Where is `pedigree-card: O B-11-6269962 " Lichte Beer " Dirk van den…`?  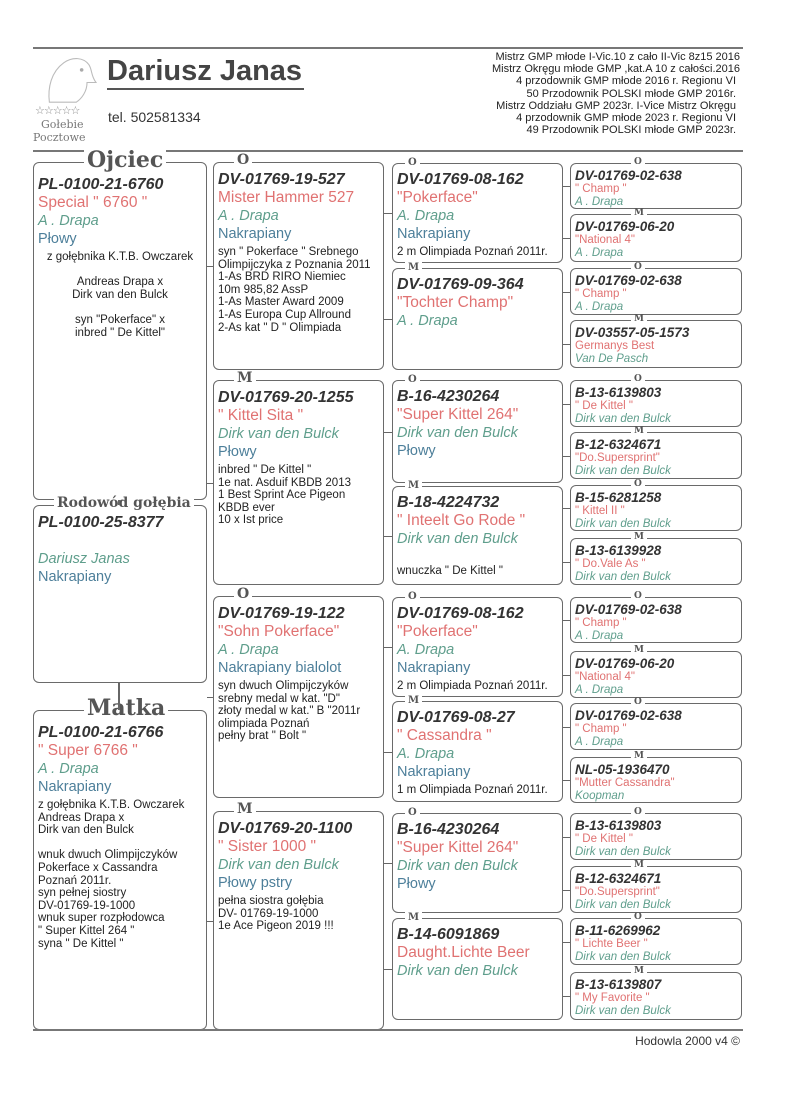 pedigree-card: O B-11-6269962 " Lichte Beer " Dirk van den… is located at coordinates (656, 939).